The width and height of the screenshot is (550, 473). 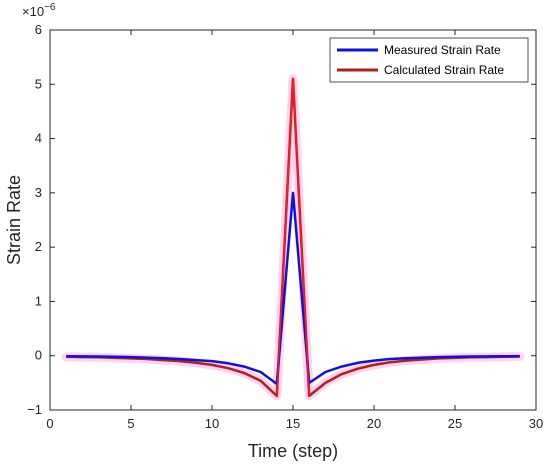 What do you see at coordinates (49, 423) in the screenshot?
I see `x-tick-label: 0` at bounding box center [49, 423].